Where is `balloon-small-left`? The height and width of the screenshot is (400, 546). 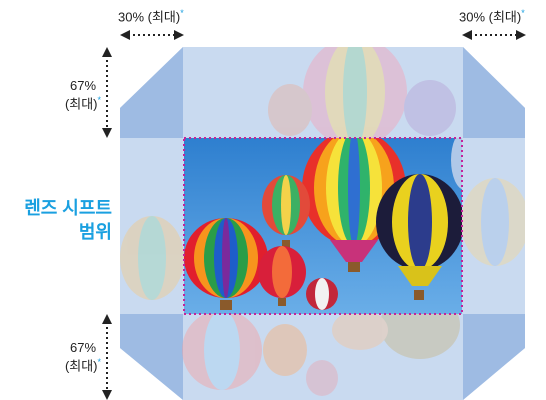 balloon-small-left is located at coordinates (286, 211).